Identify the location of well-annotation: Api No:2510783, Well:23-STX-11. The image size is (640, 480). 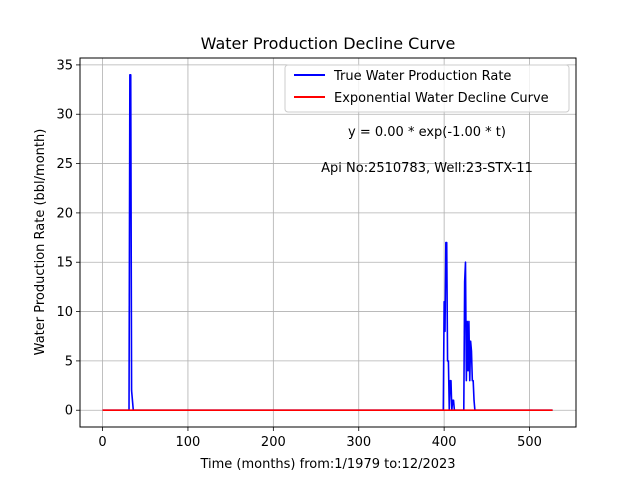
(427, 168).